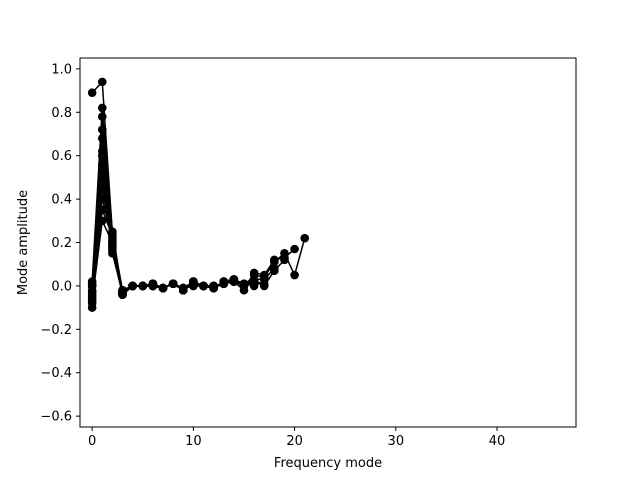 This screenshot has width=640, height=480. Describe the element at coordinates (56, 373) in the screenshot. I see `y-tick-label: −0.4` at that location.